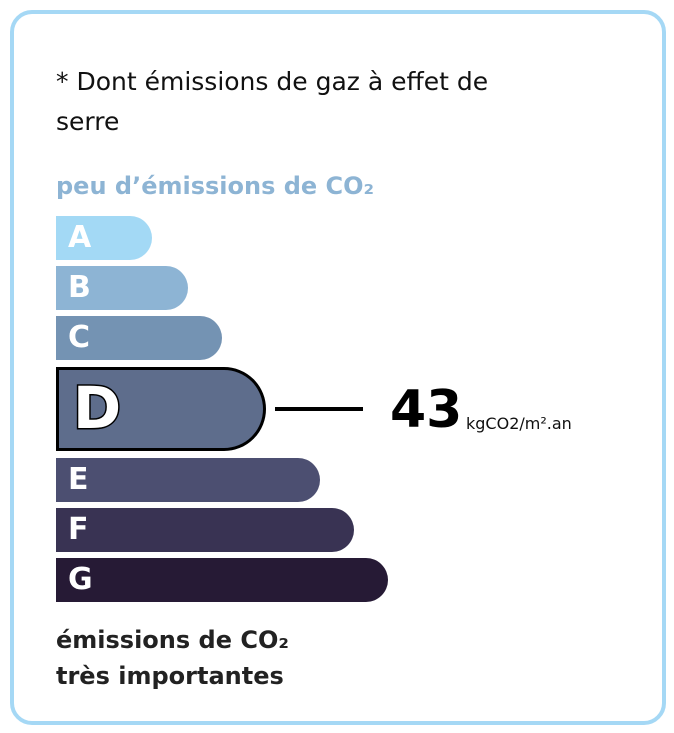 The image size is (674, 733). What do you see at coordinates (139, 338) in the screenshot?
I see `class-bar-c: C` at bounding box center [139, 338].